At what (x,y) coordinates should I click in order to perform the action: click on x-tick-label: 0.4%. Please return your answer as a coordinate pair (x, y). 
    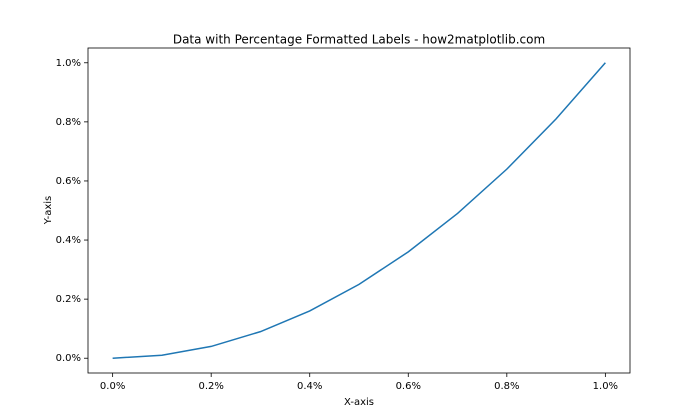
    Looking at the image, I should click on (309, 386).